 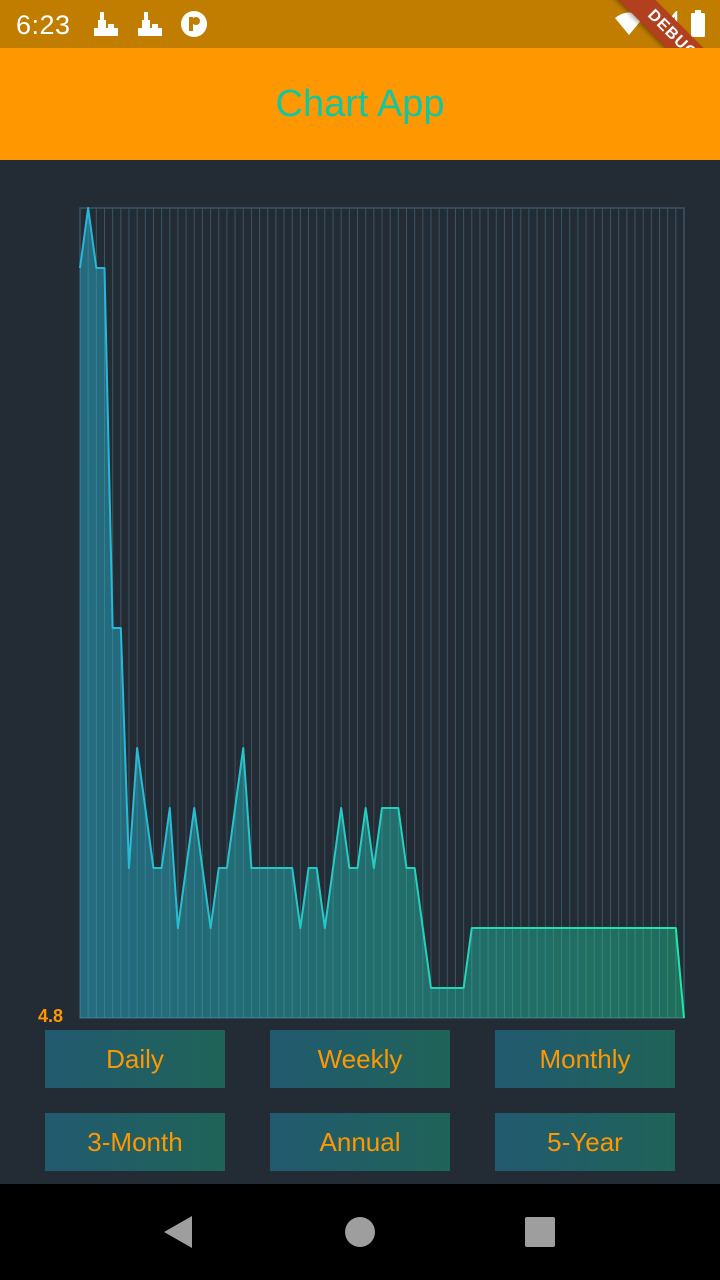 I want to click on annual-button: Annual, so click(x=360, y=1142).